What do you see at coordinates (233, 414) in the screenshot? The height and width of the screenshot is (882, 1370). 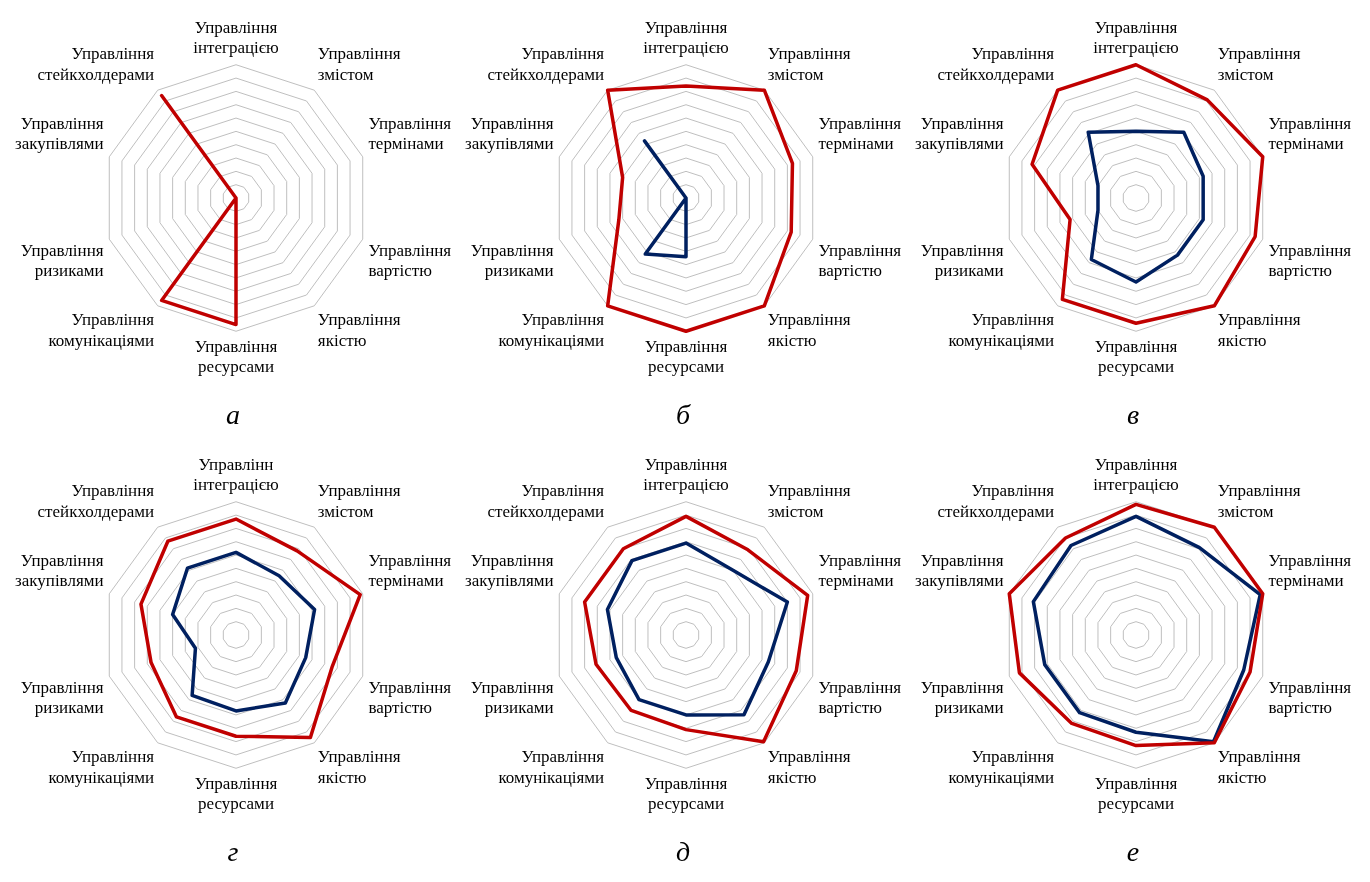 I see `text: а` at bounding box center [233, 414].